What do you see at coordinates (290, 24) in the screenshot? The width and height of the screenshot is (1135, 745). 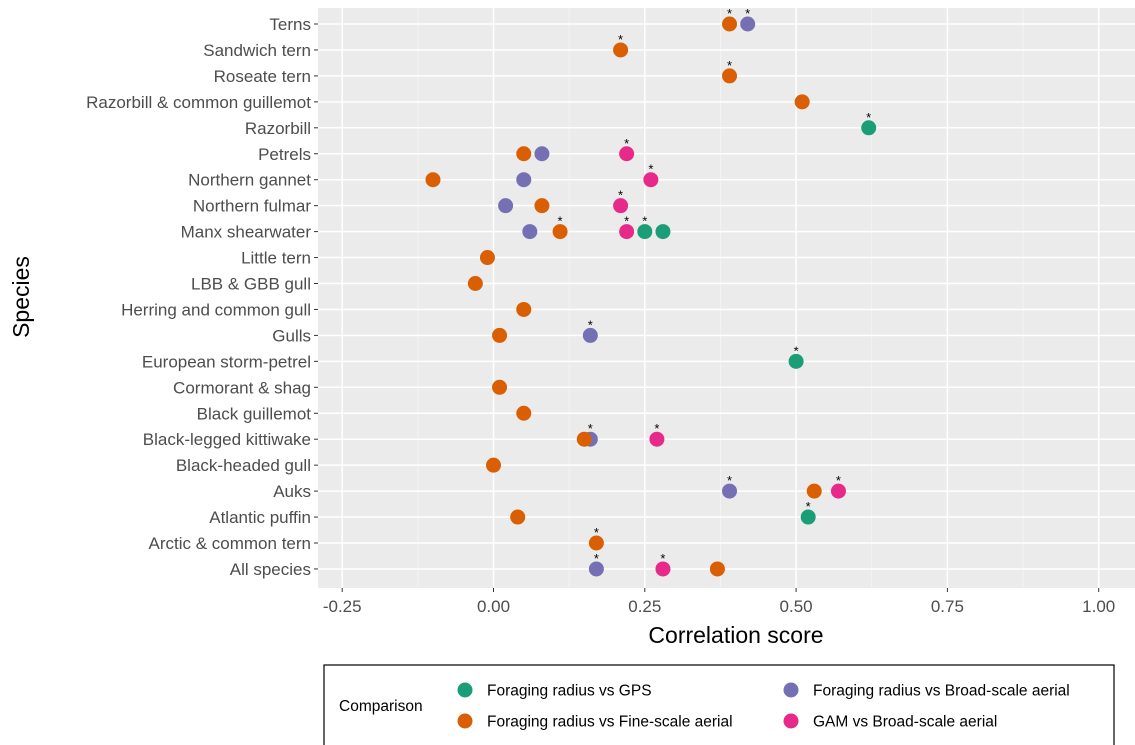 I see `y-tick-label: Terns` at bounding box center [290, 24].